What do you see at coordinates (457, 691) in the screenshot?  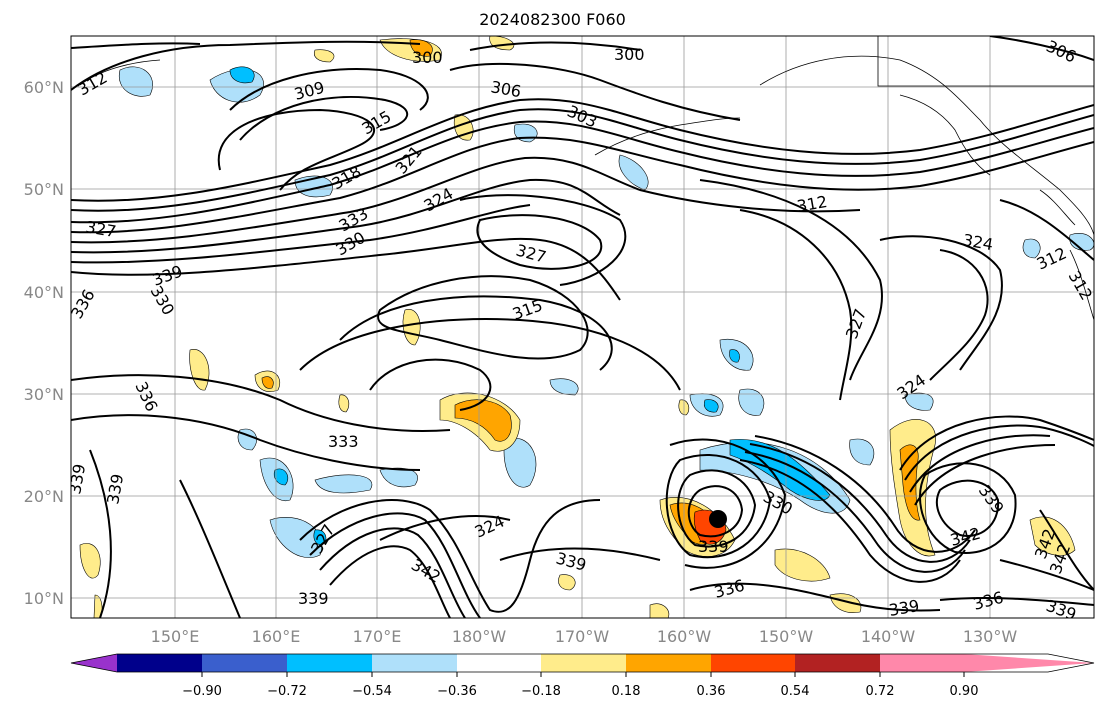 I see `colorbar-tick: −0.36` at bounding box center [457, 691].